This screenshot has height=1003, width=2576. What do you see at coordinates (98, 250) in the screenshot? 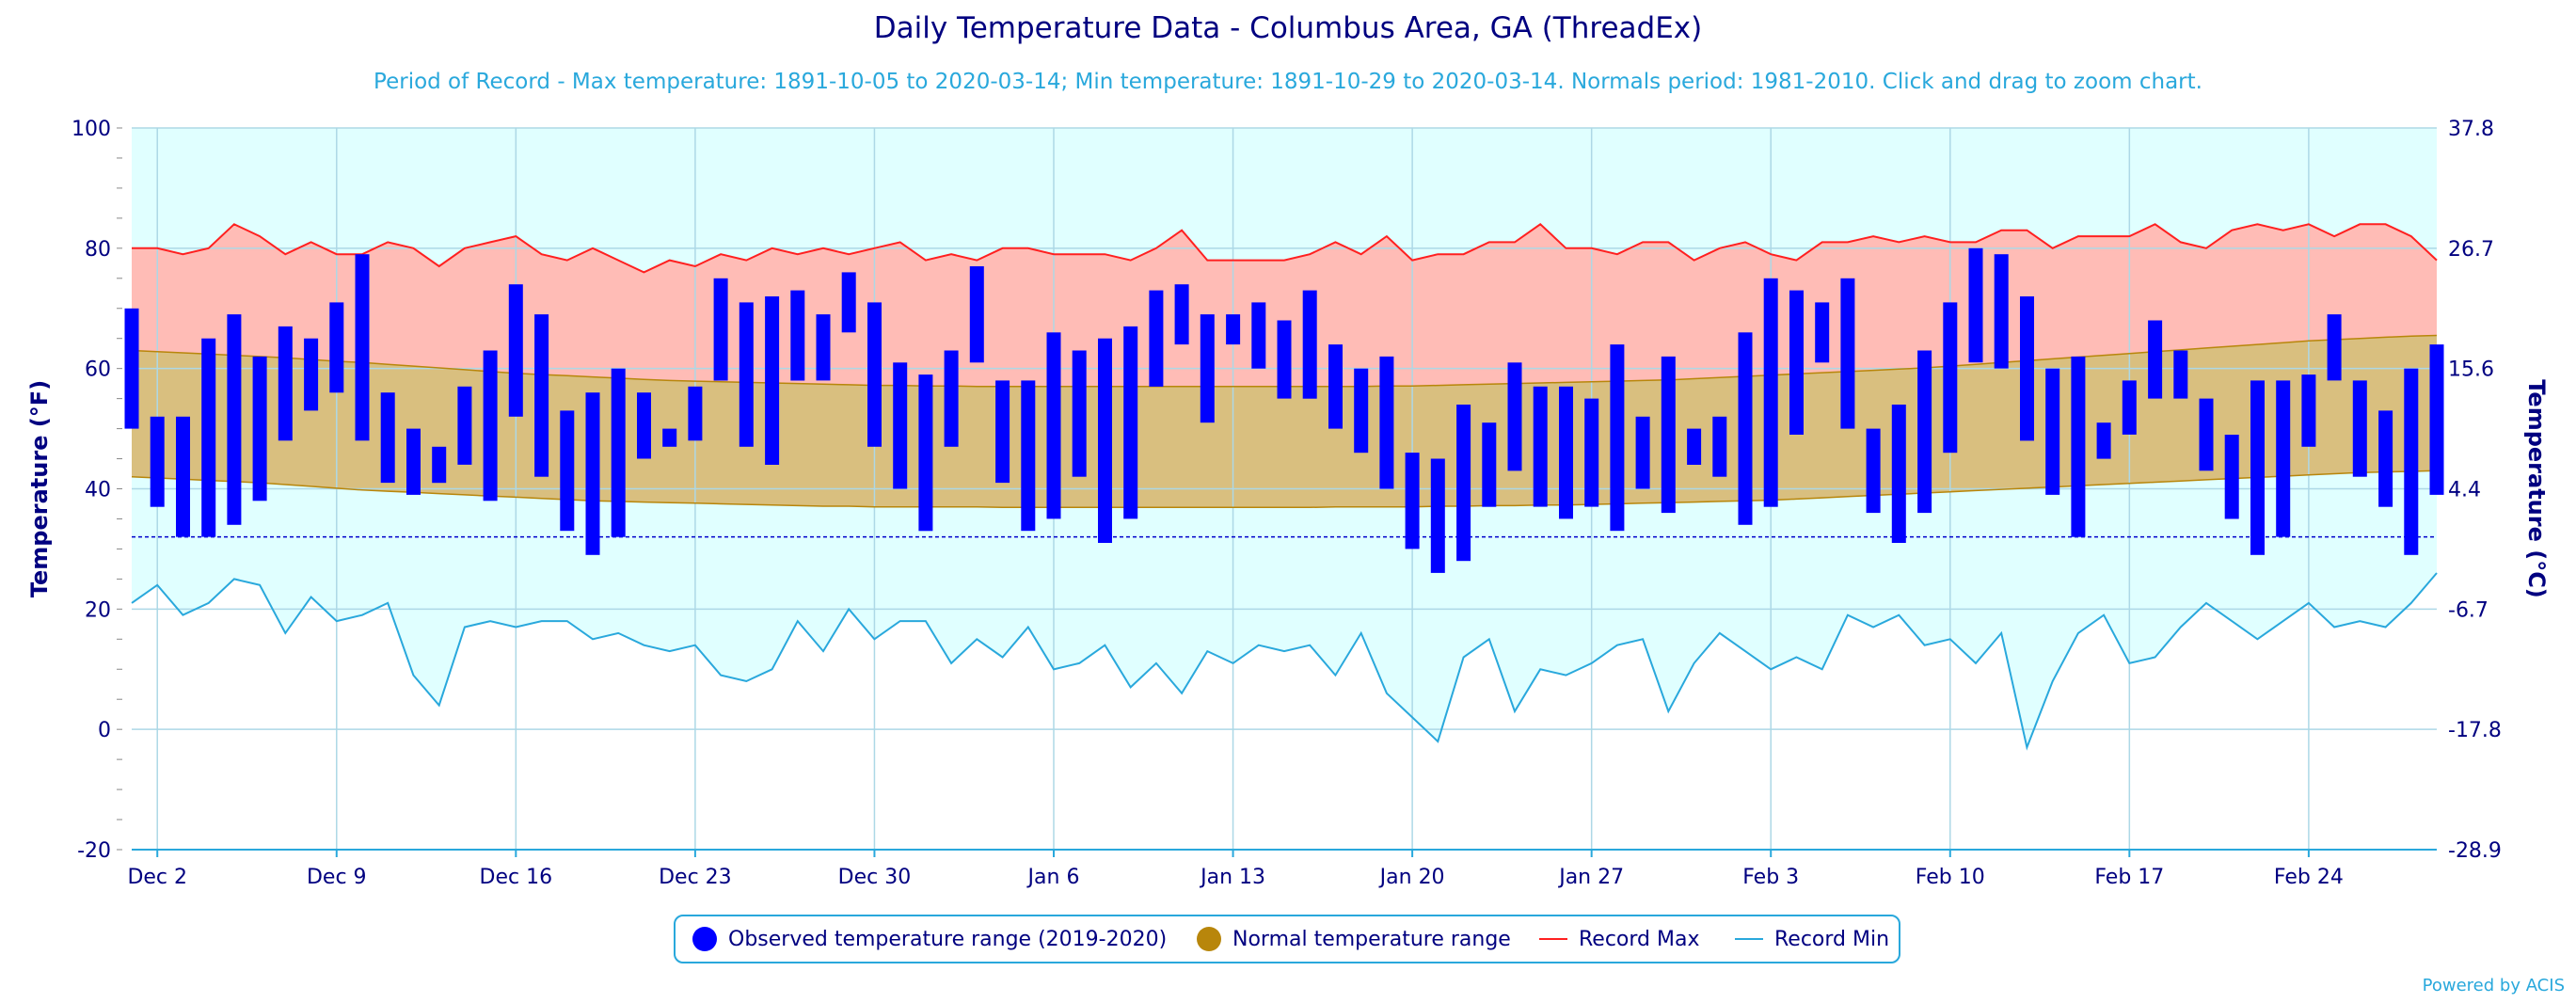
I see `y-tick-label-left: 80` at bounding box center [98, 250].